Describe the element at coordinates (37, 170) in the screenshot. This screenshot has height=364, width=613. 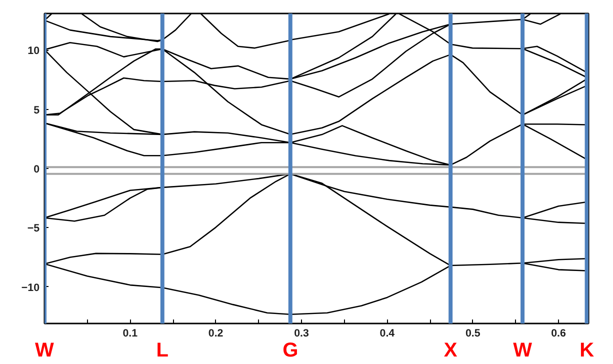
I see `y-tick-label: 0` at that location.